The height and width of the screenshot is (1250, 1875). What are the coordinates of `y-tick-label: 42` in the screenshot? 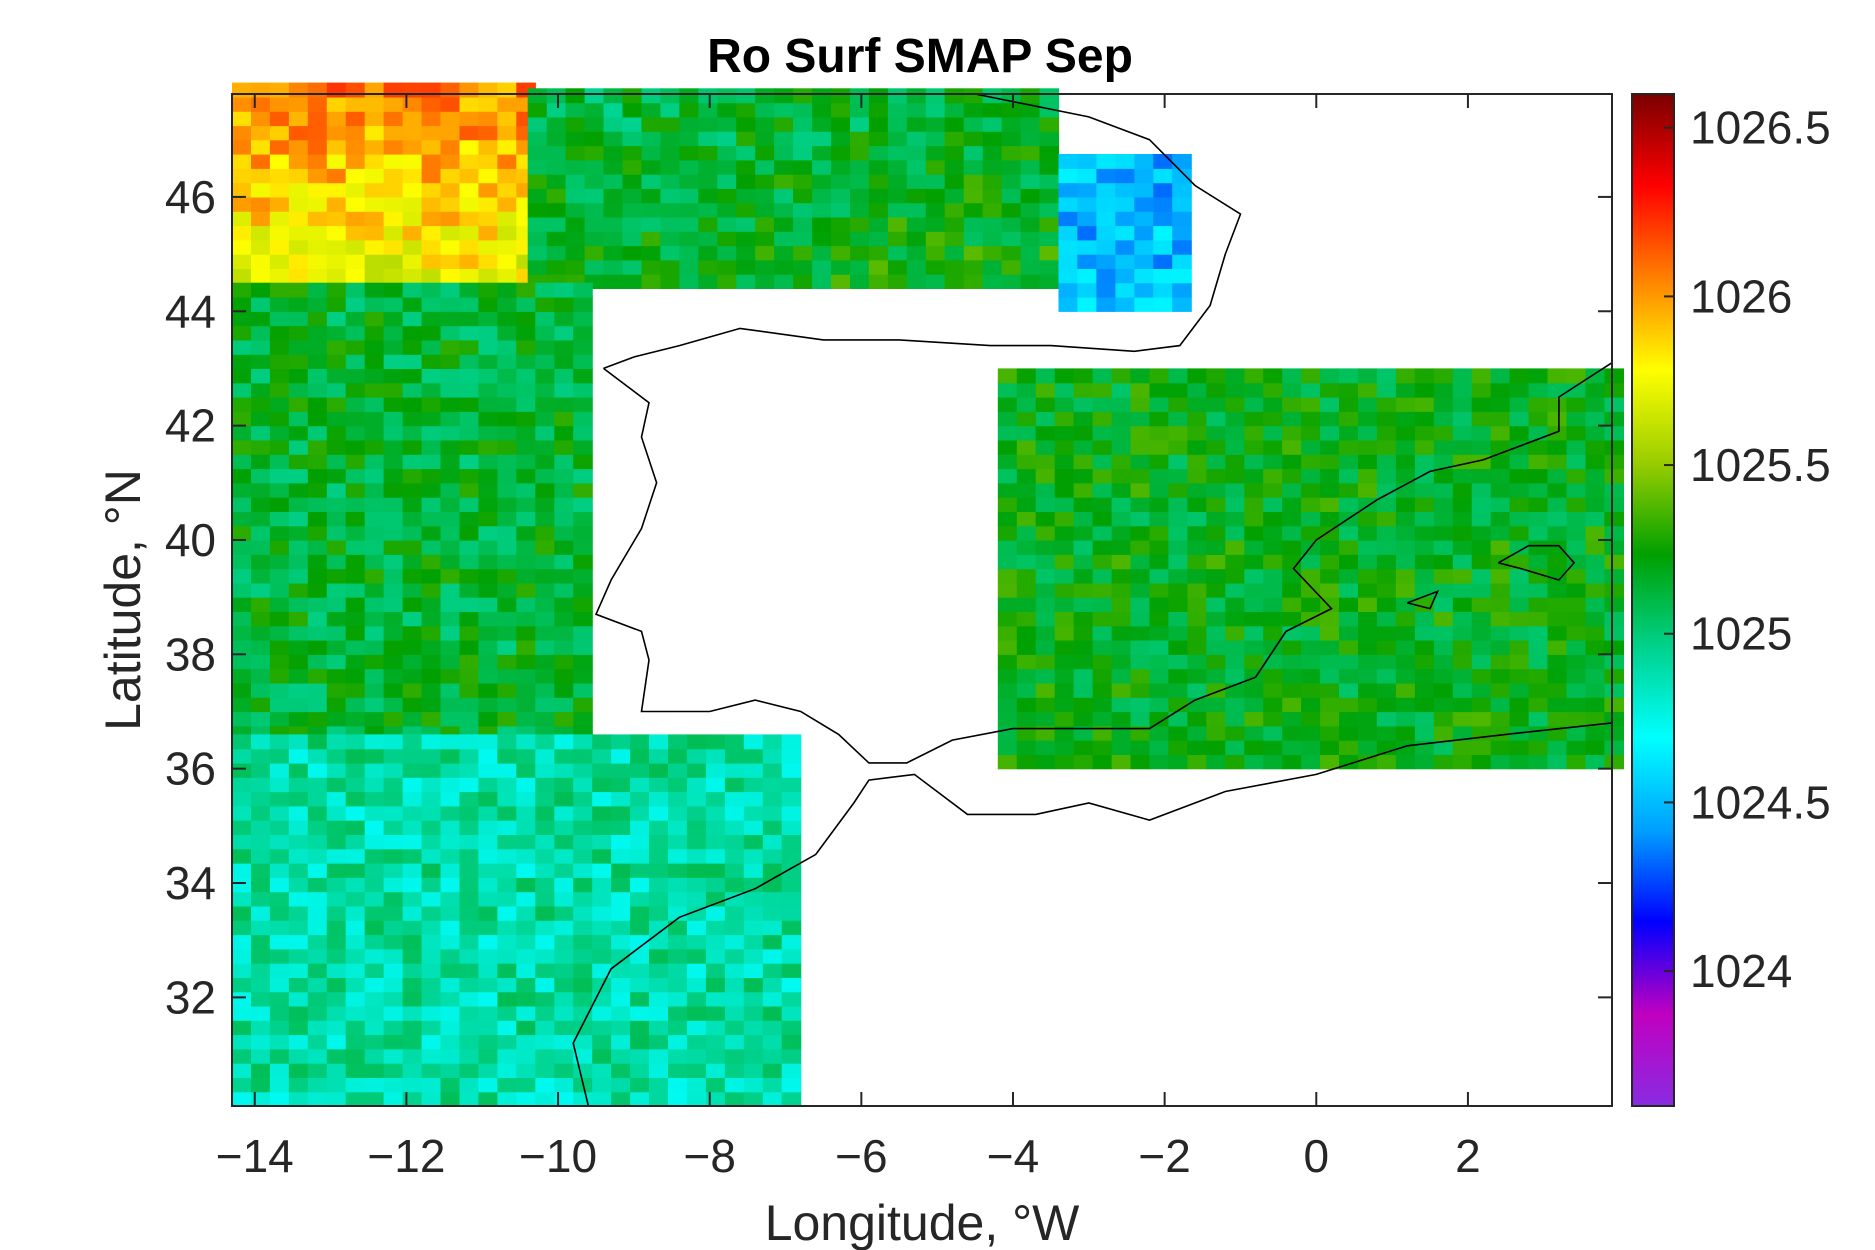 It's located at (190, 426).